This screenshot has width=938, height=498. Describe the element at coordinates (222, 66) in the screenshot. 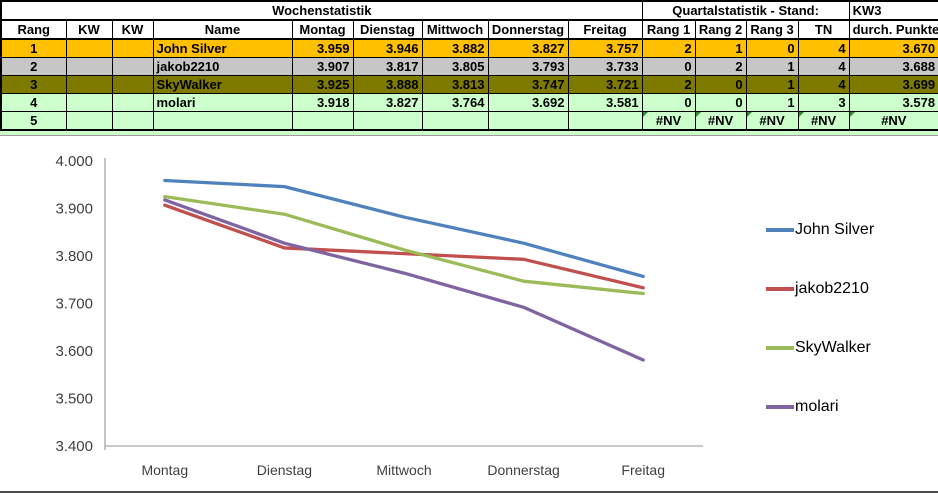

I see `name-cell: jakob2210` at that location.